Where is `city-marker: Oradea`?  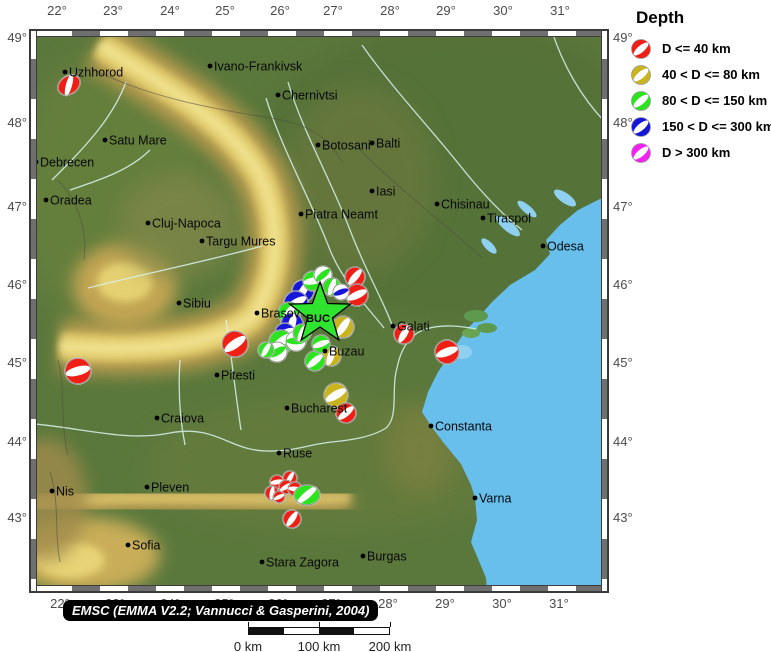
city-marker: Oradea is located at coordinates (67, 201).